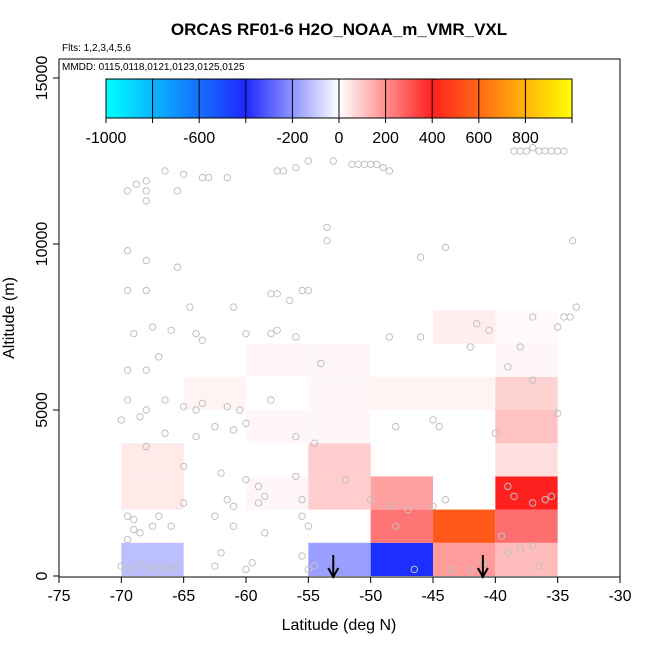  Describe the element at coordinates (408, 567) in the screenshot. I see `arrows-layer` at that location.